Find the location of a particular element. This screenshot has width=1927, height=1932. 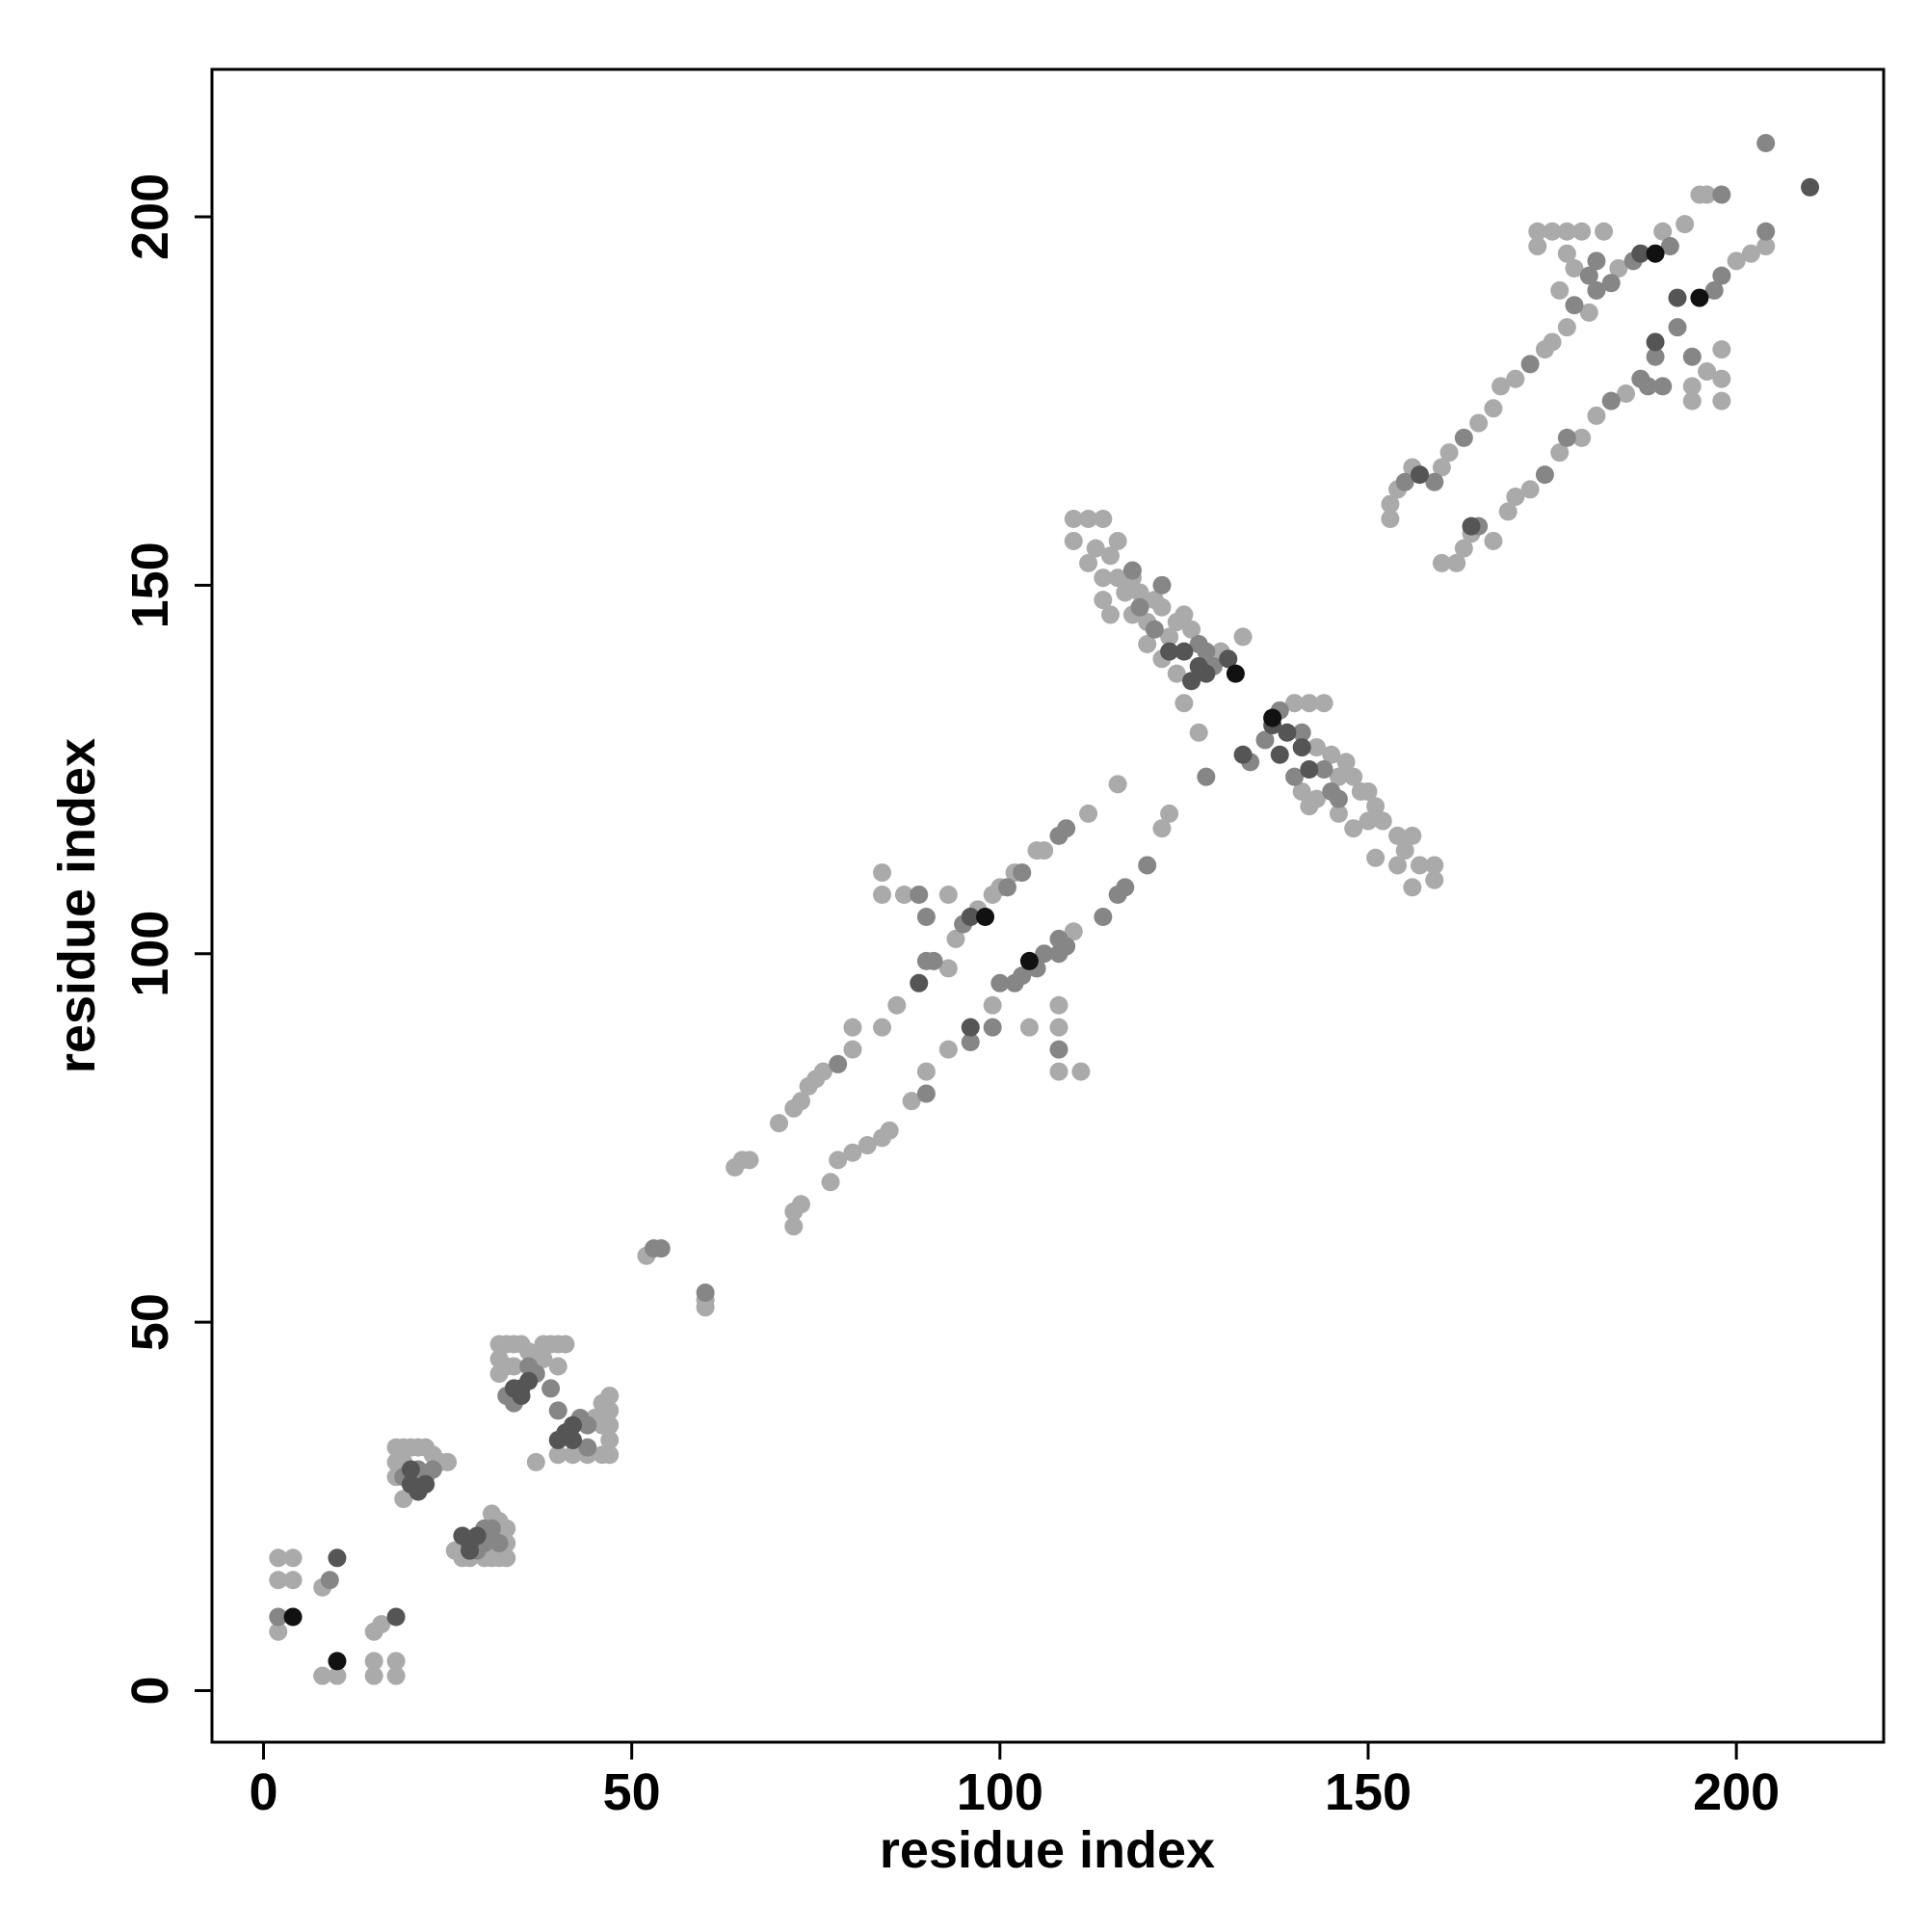

x-tick-label: 100 is located at coordinates (1000, 1792).